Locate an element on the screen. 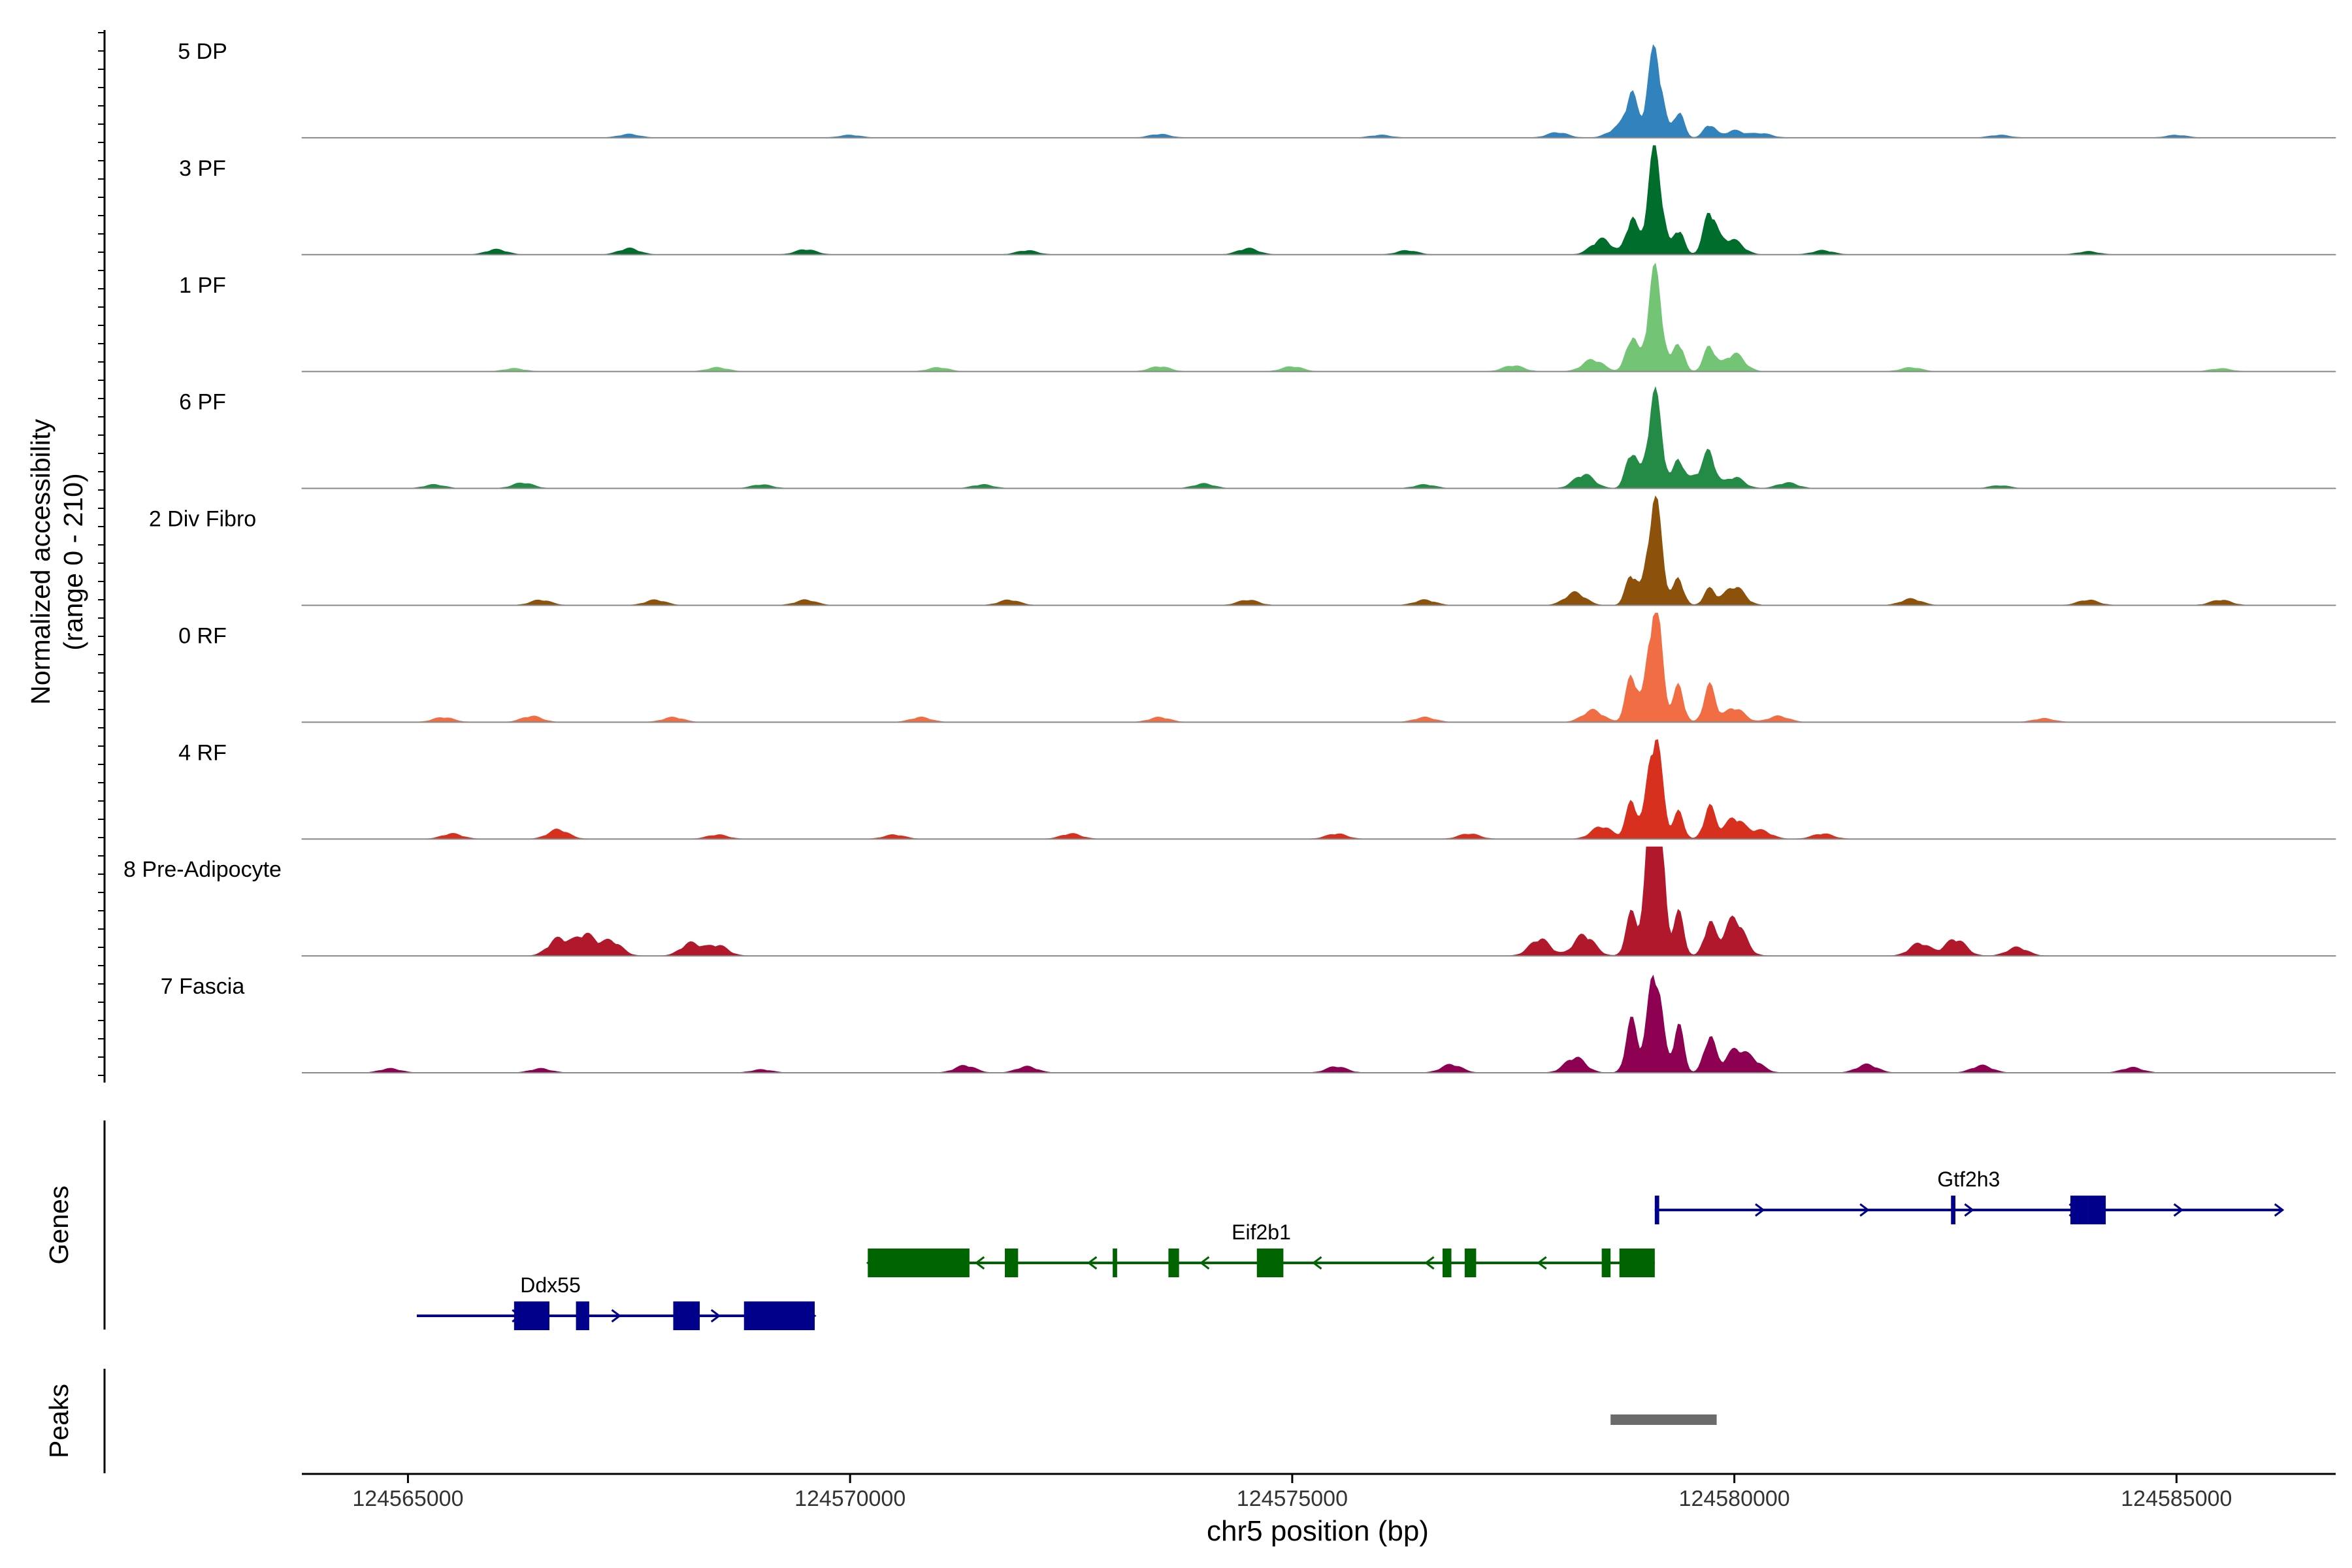 This screenshot has height=1568, width=2352. track-4: 6 PF is located at coordinates (1257, 437).